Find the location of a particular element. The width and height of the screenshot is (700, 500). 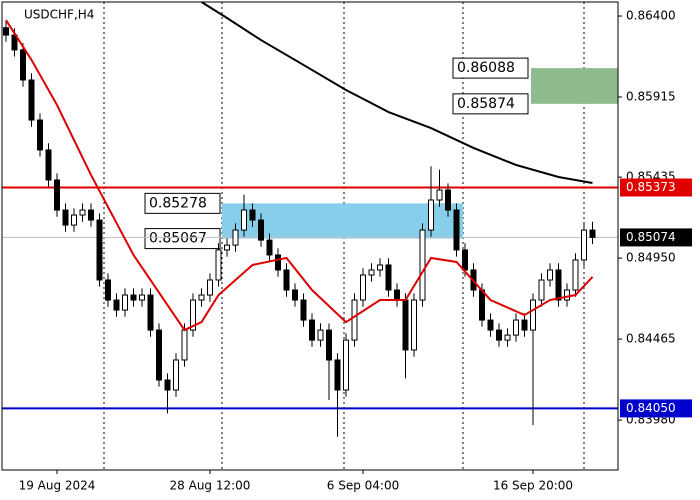

level-label: 0.85074 is located at coordinates (651, 237).